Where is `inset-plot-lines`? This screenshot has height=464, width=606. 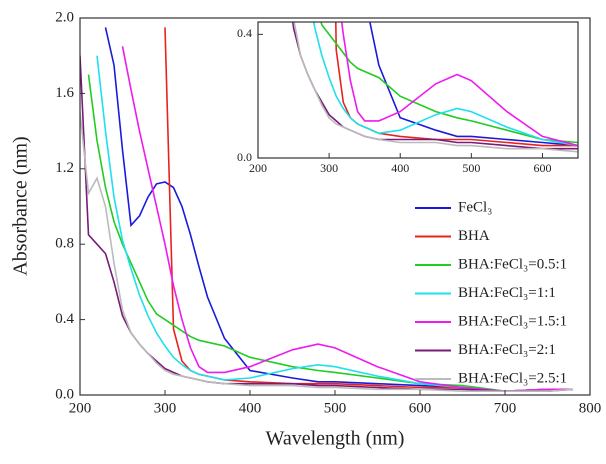 inset-plot-lines is located at coordinates (434, 87).